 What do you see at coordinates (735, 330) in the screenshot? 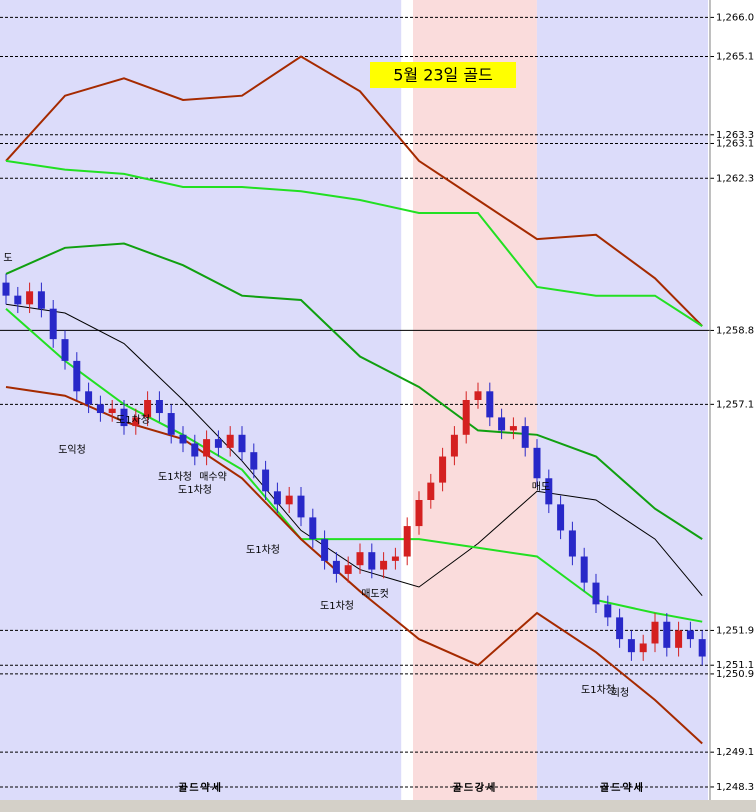
I see `y-tick-label: 1,258.8` at bounding box center [735, 330].